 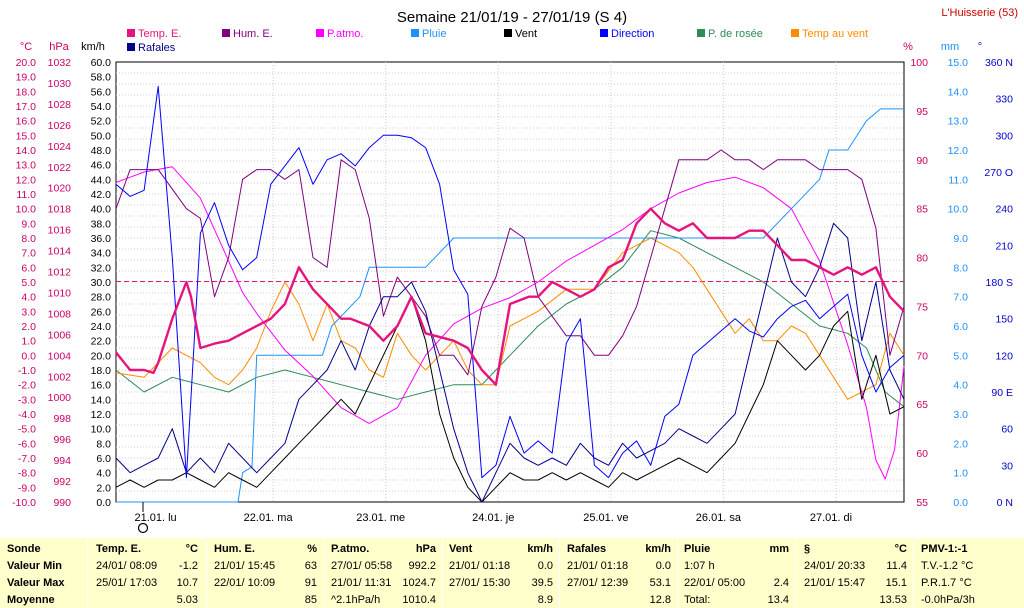 I want to click on mm-tick: 10.0, so click(x=958, y=210).